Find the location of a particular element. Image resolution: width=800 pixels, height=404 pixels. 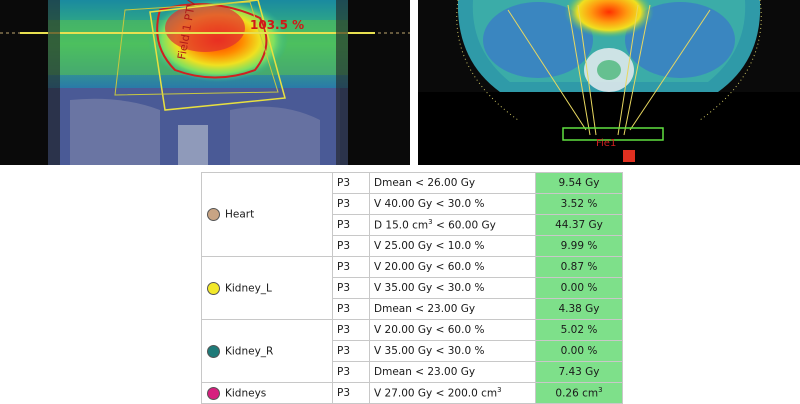

structure-name: Kidney_R is located at coordinates (249, 351).